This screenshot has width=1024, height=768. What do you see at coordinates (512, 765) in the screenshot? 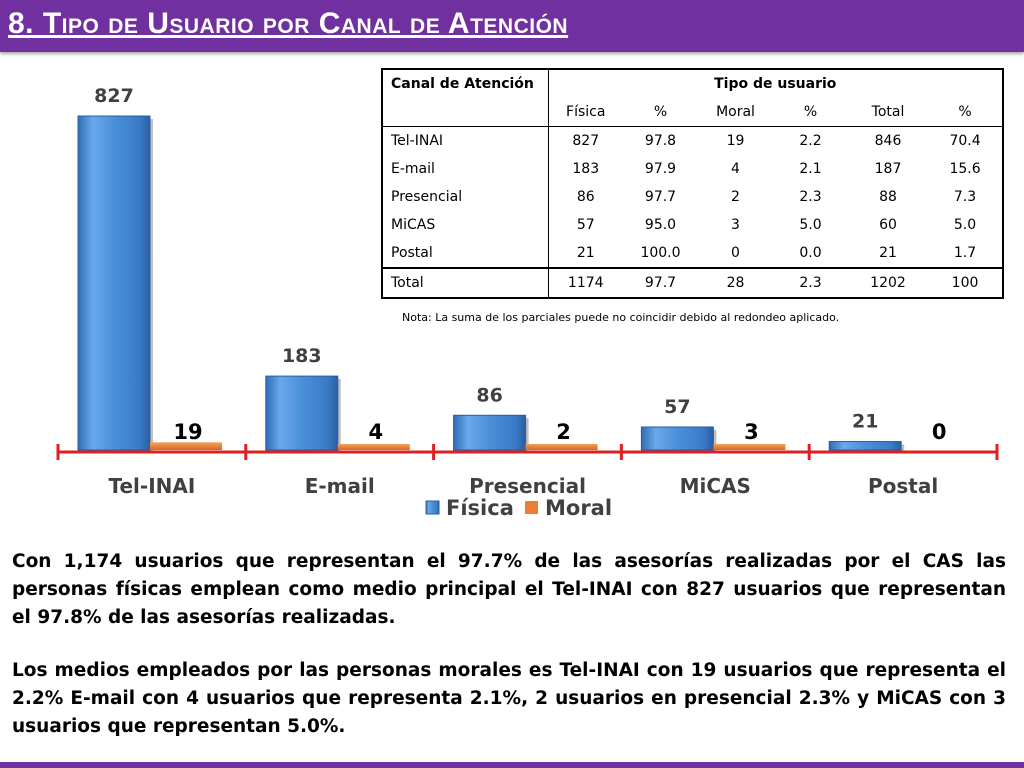
I see `bottom-rule` at bounding box center [512, 765].